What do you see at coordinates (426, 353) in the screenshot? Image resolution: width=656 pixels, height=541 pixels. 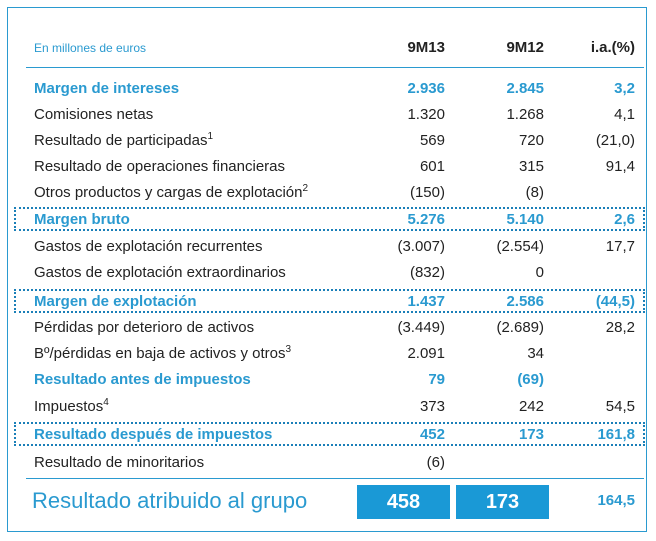 I see `cell-v1: 2.091` at bounding box center [426, 353].